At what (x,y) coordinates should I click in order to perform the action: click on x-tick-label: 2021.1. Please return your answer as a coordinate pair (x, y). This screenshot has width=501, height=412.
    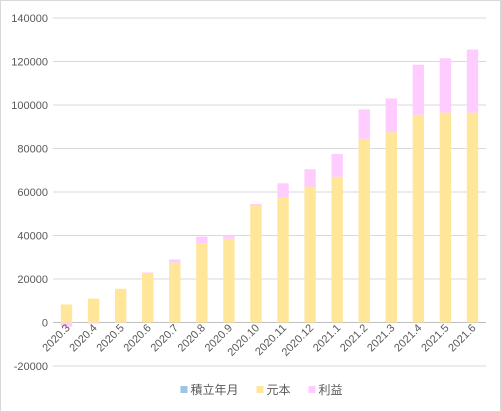
    Looking at the image, I should click on (327, 338).